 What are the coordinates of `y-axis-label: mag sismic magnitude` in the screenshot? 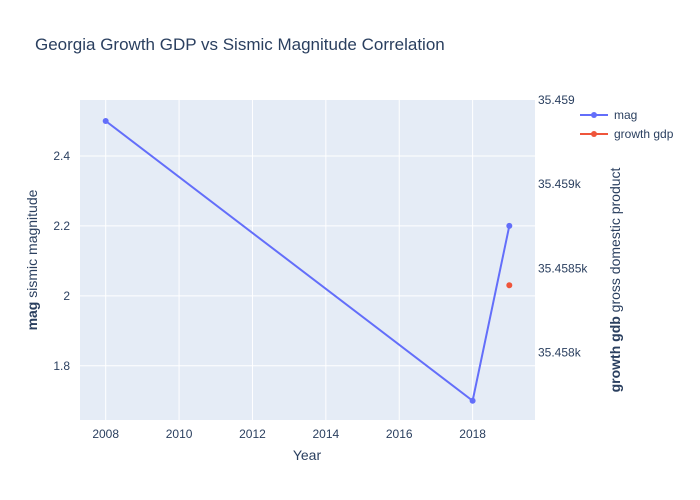 It's located at (32, 259).